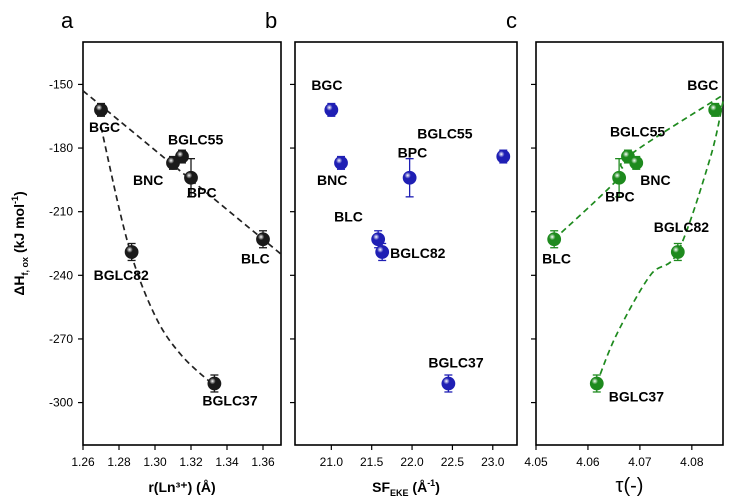  I want to click on y-axis-label: ΔHf, ox (kJ mol-1), so click(20, 243).